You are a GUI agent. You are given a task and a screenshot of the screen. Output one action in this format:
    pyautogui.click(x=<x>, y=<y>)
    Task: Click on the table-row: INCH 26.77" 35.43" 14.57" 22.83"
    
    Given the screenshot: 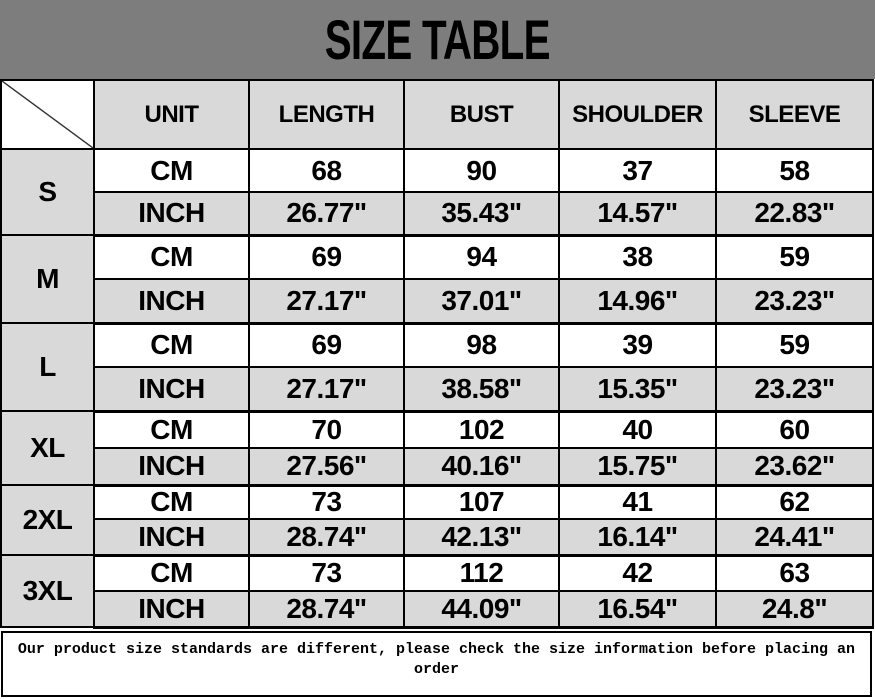 What is the action you would take?
    pyautogui.click(x=437, y=214)
    